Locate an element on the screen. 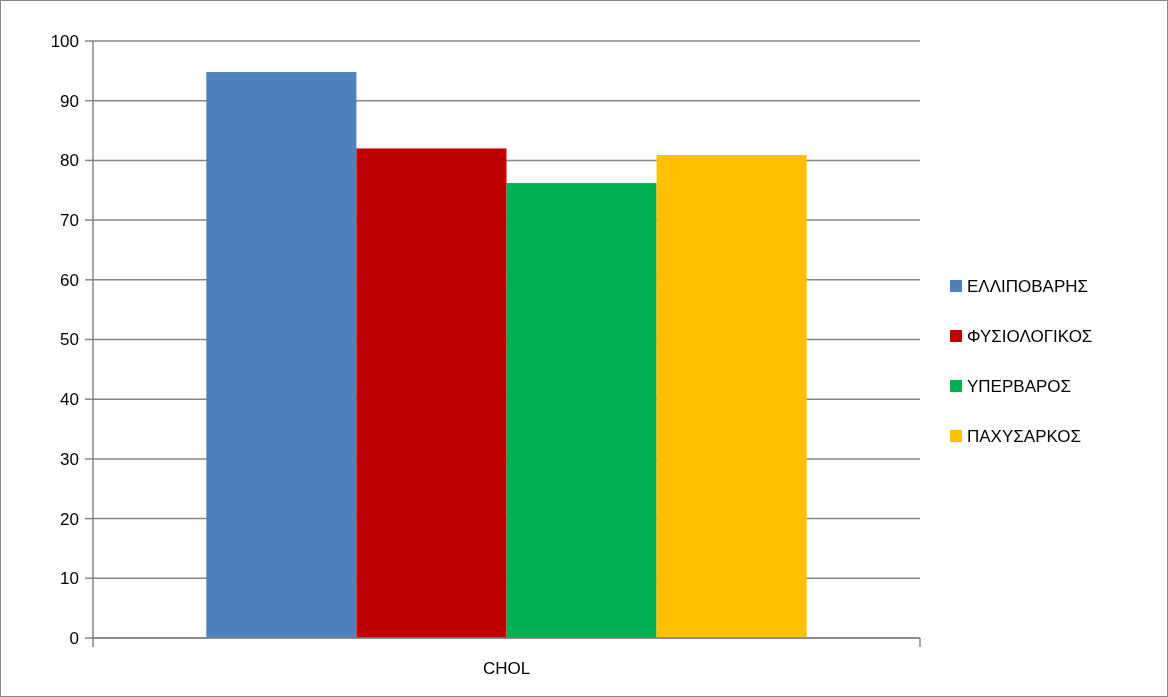  y-tick-label: 10 is located at coordinates (69, 579).